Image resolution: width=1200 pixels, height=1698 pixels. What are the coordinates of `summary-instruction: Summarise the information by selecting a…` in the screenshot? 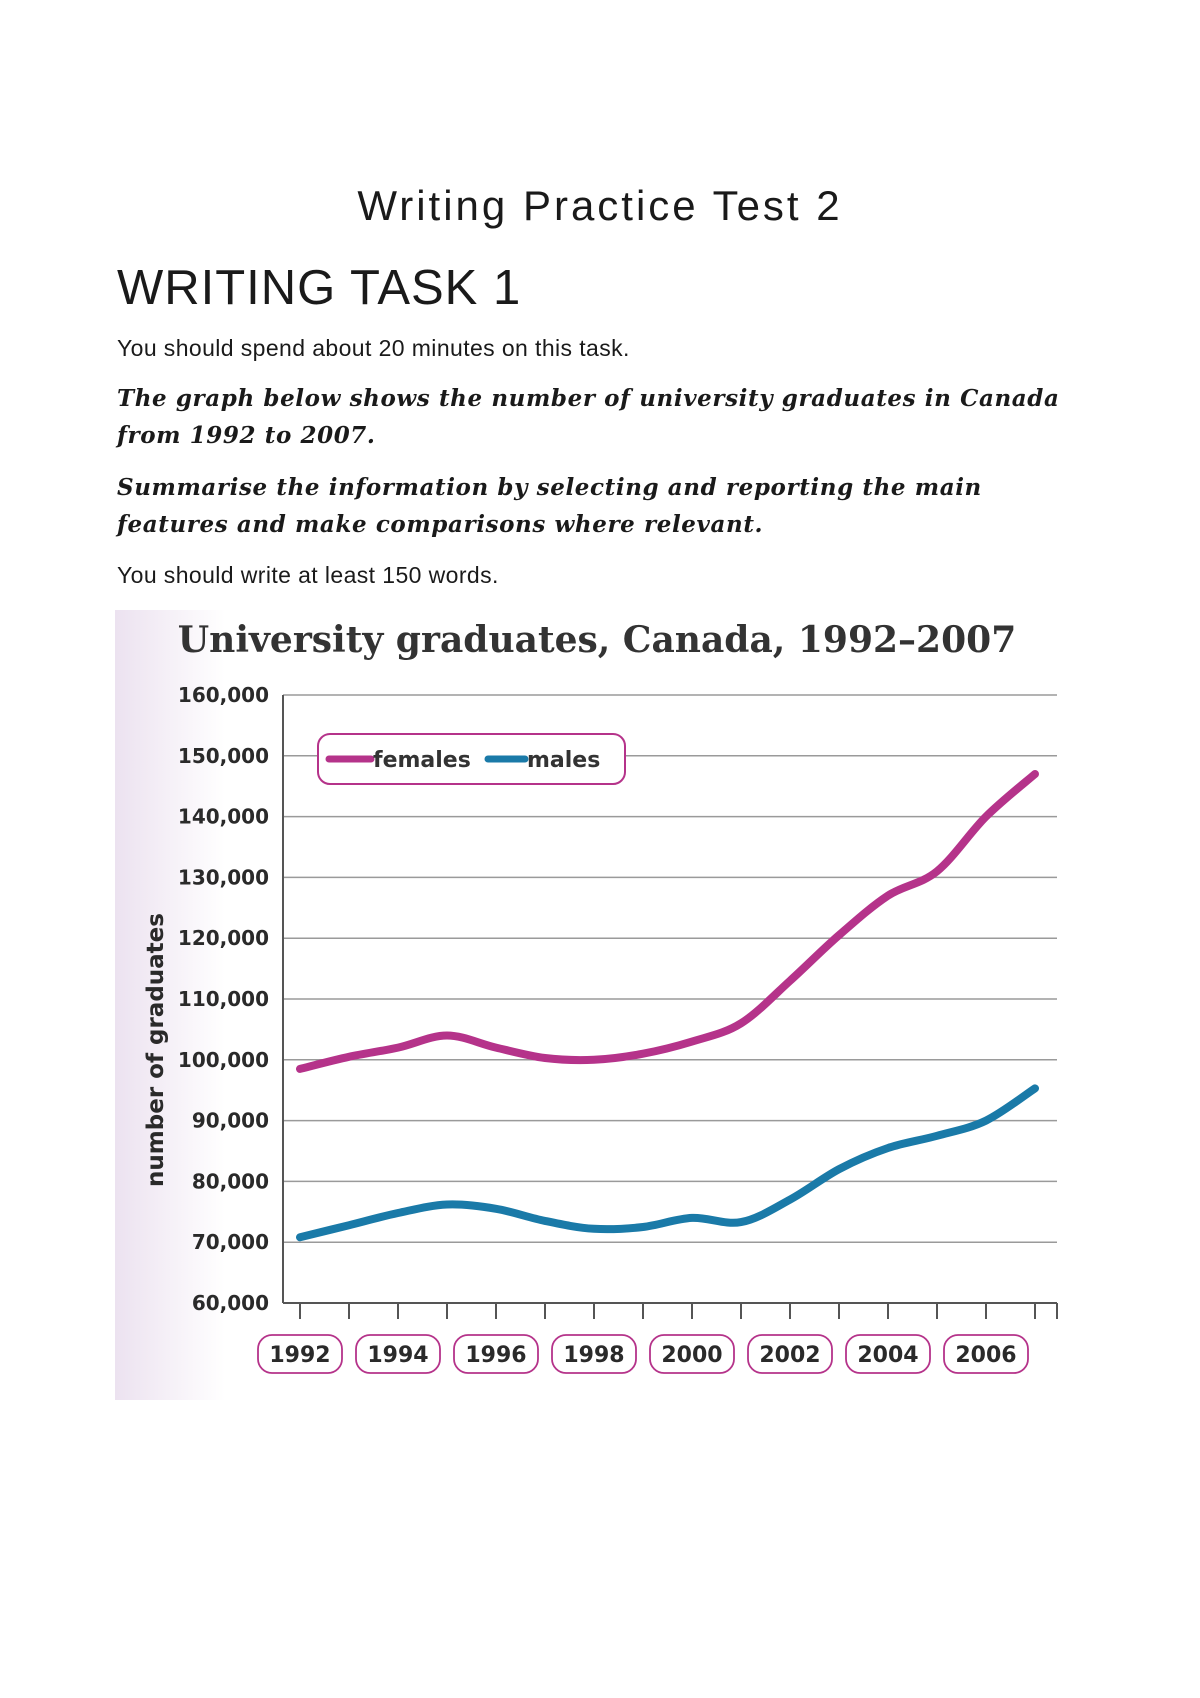 It's located at (617, 506).